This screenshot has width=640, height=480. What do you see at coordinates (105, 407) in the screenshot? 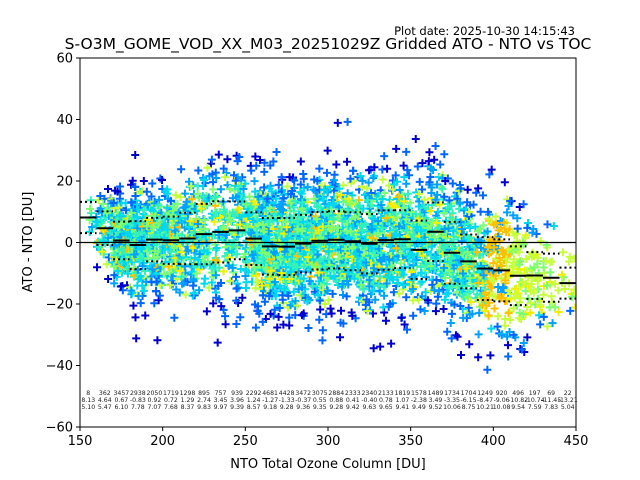
I see `bin-std-label: 5.47` at bounding box center [105, 407].